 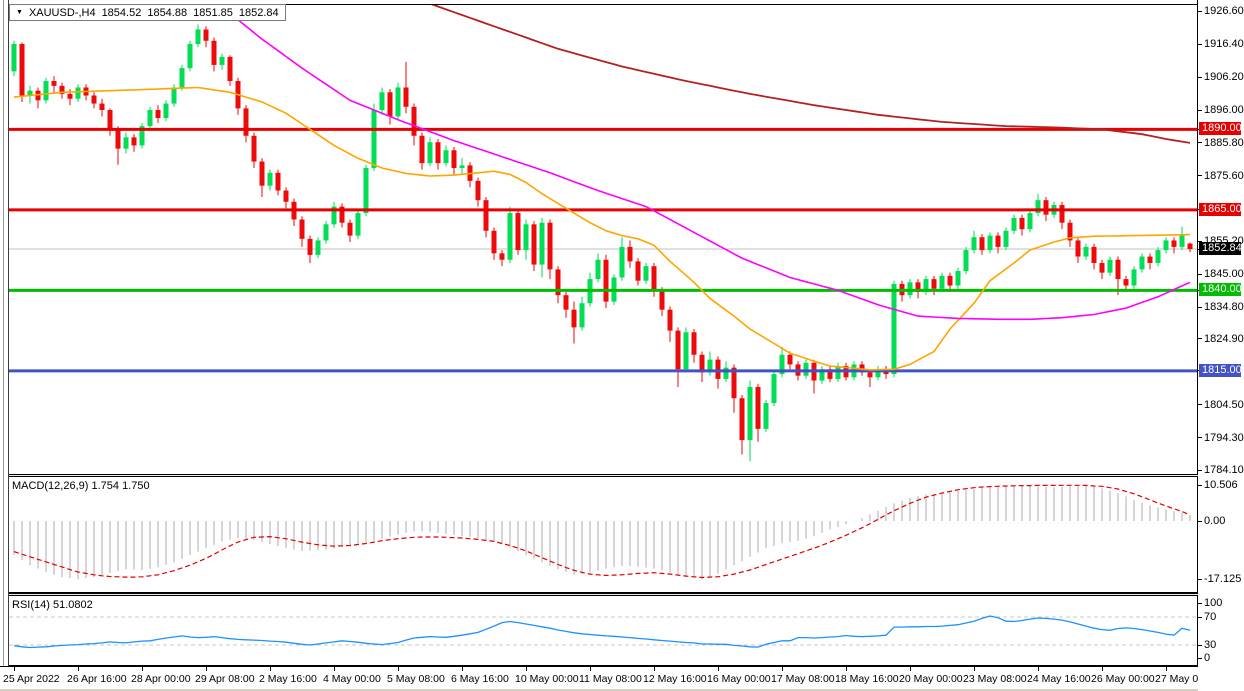 What do you see at coordinates (622, 631) in the screenshot?
I see `rsi-panel-canvas` at bounding box center [622, 631].